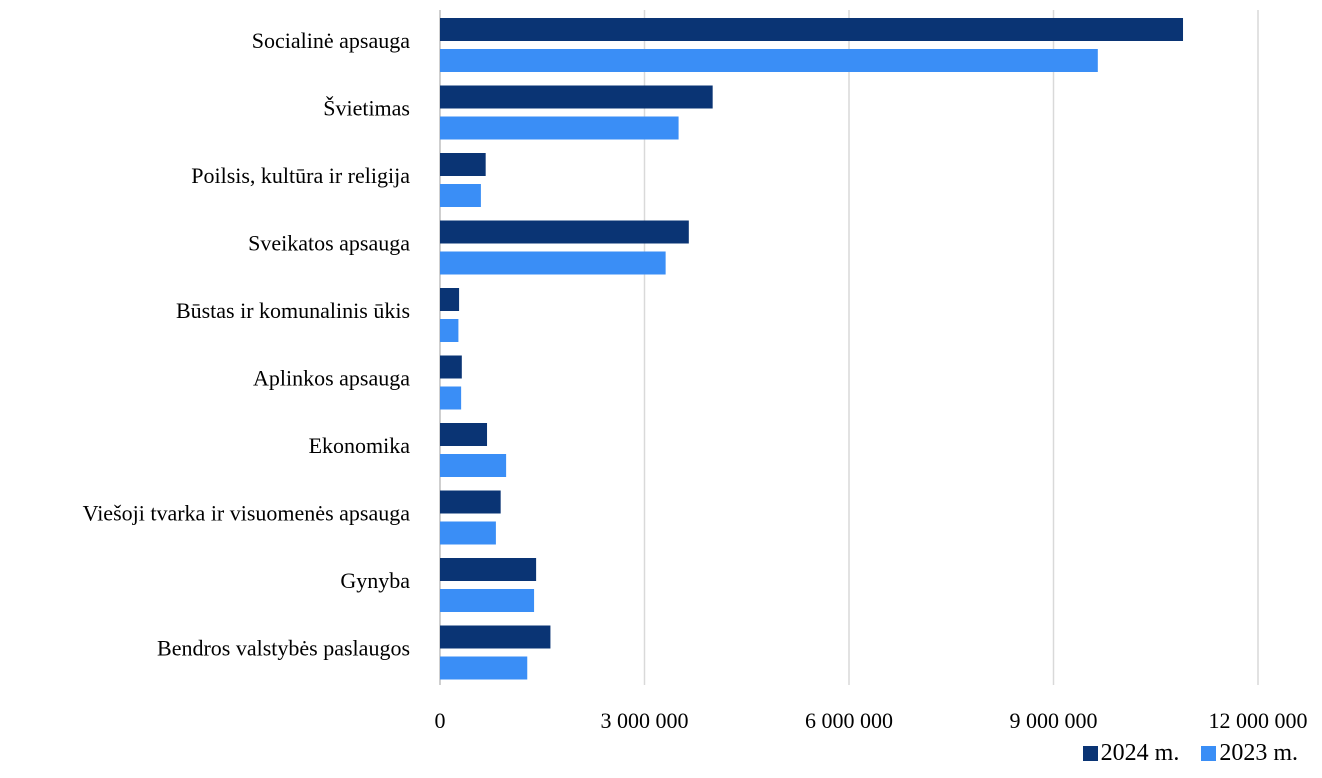  I want to click on legend-item-2024: 2024 m., so click(1131, 753).